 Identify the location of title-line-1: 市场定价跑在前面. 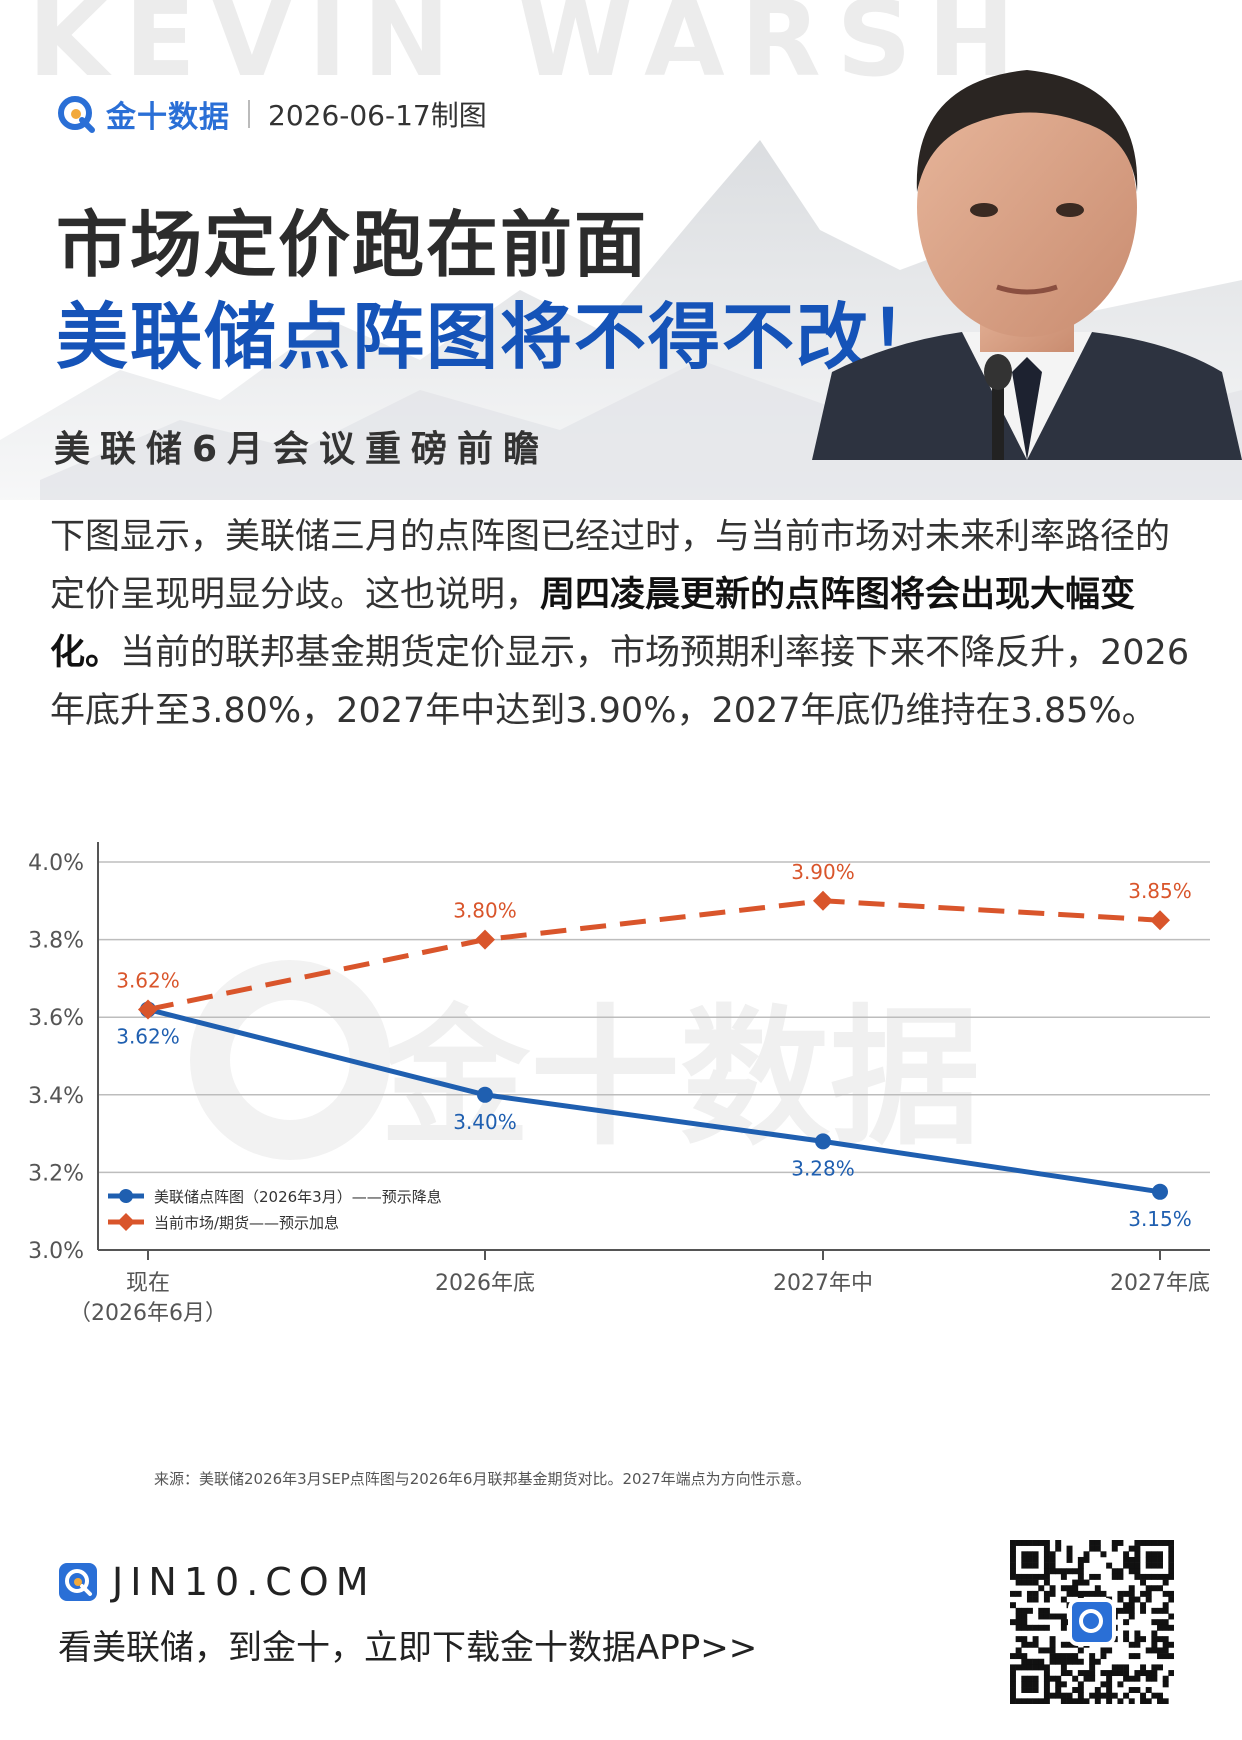
(352, 245).